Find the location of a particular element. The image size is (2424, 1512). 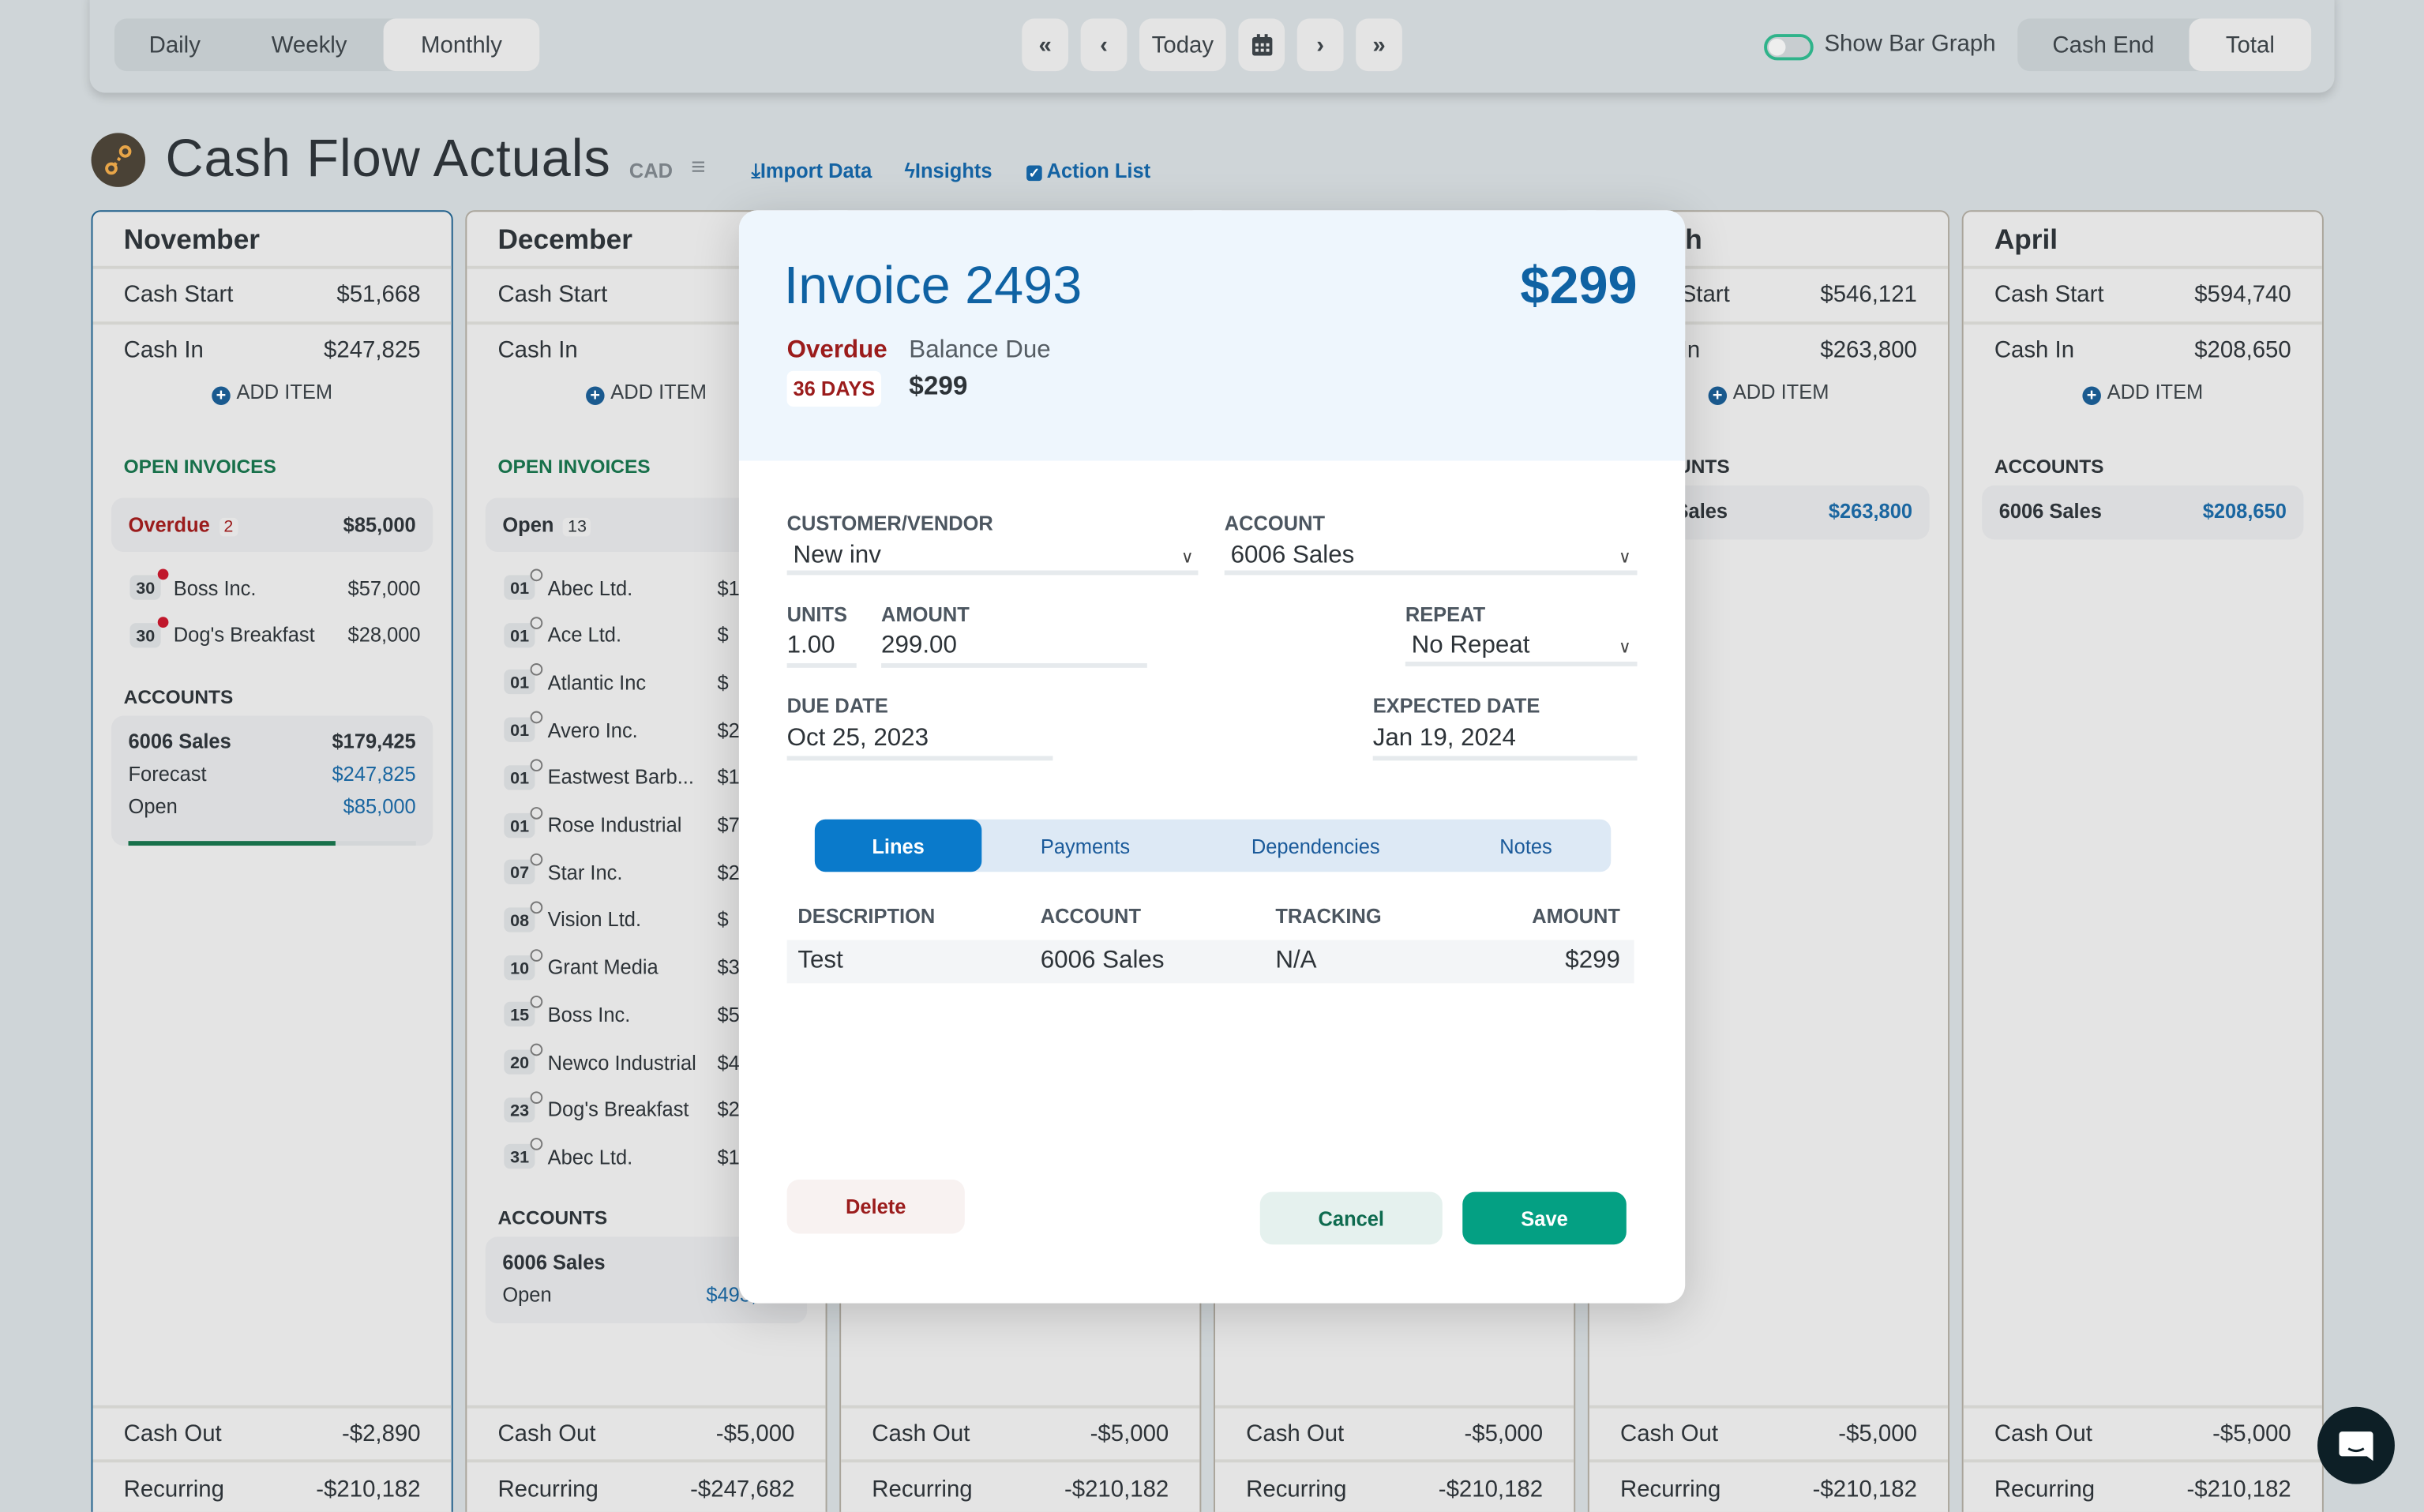

chat-icon is located at coordinates (2356, 1446).